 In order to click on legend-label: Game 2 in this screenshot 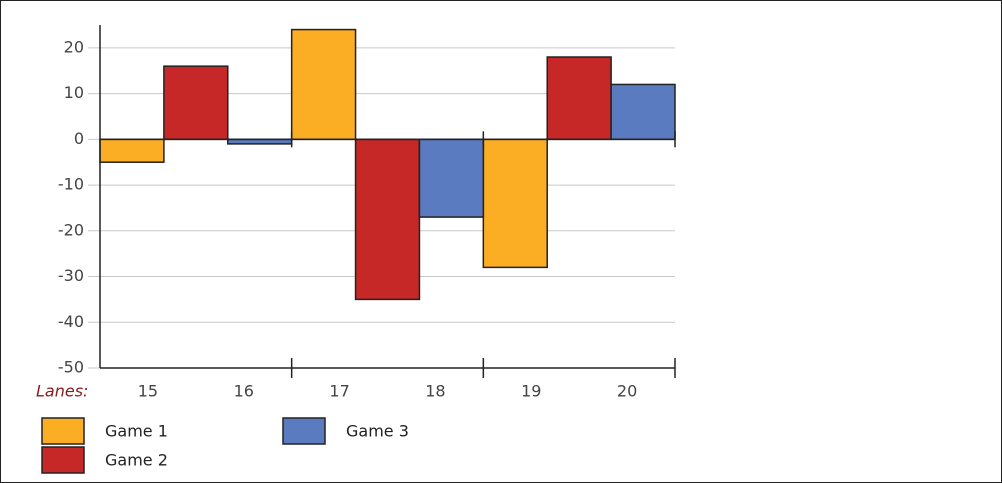, I will do `click(136, 460)`.